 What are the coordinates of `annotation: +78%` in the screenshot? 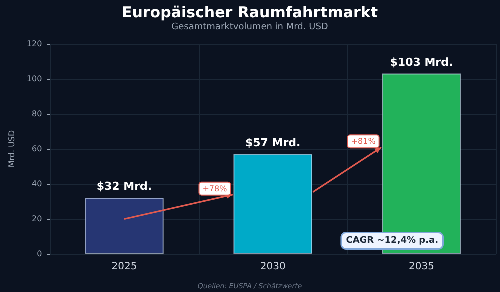 It's located at (215, 189).